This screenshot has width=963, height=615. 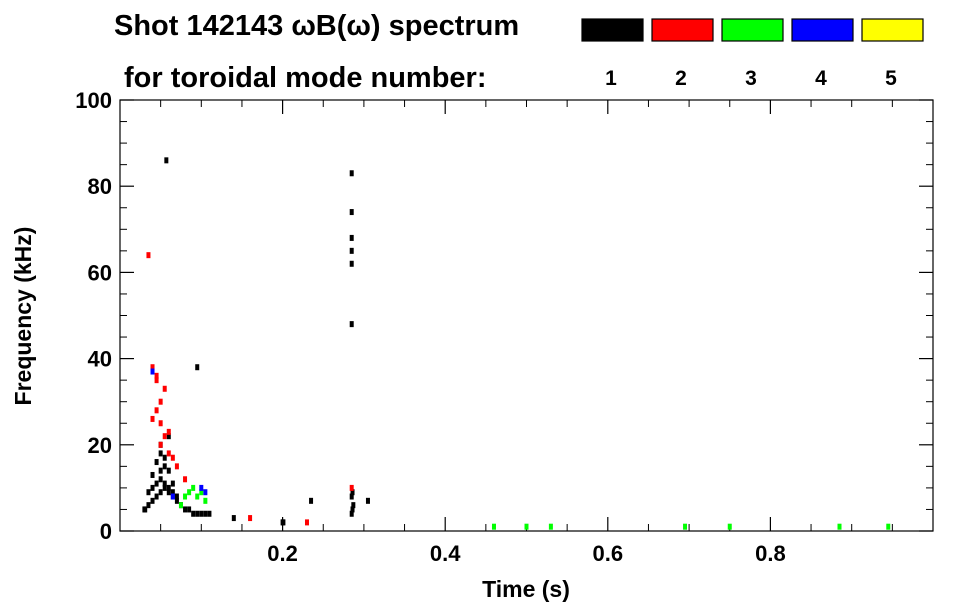 What do you see at coordinates (445, 553) in the screenshot?
I see `x-tick-label: 0.4` at bounding box center [445, 553].